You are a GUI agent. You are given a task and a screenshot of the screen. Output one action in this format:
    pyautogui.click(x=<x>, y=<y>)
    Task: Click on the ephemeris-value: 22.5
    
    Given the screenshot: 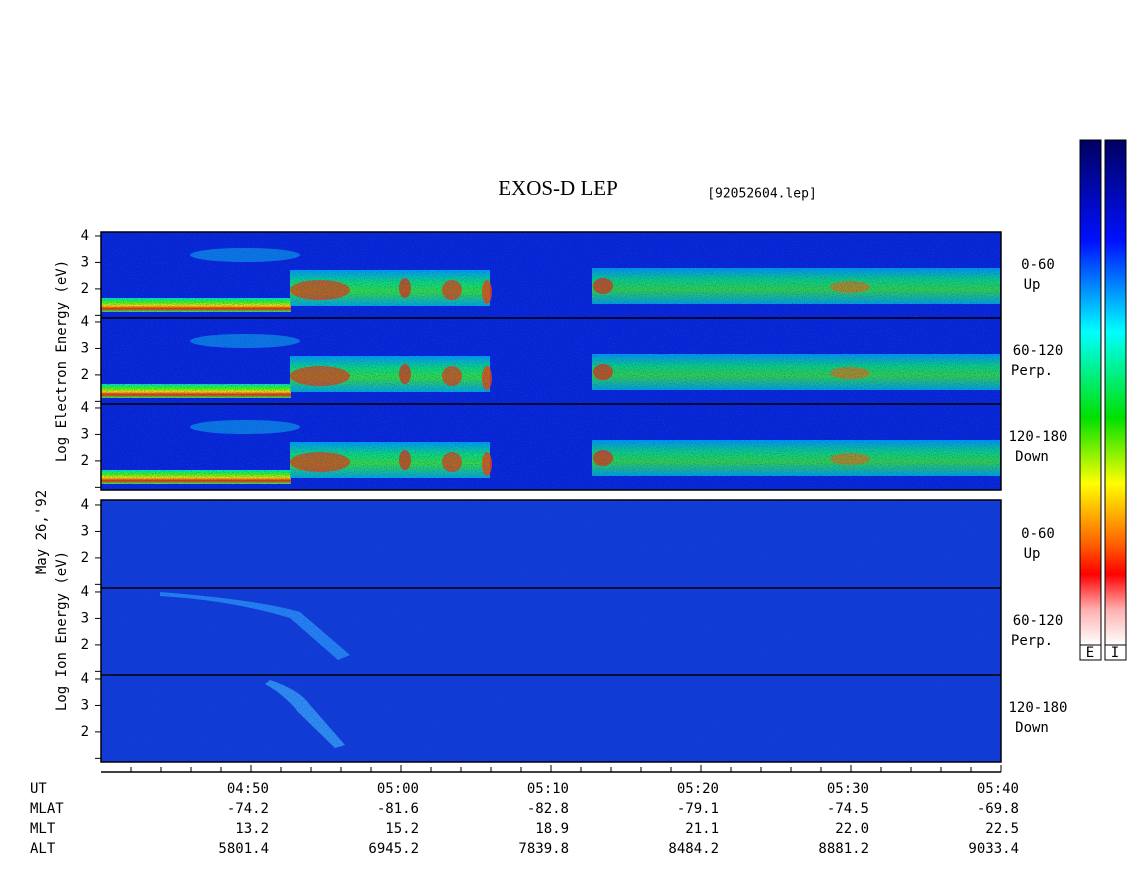 What is the action you would take?
    pyautogui.click(x=1002, y=829)
    